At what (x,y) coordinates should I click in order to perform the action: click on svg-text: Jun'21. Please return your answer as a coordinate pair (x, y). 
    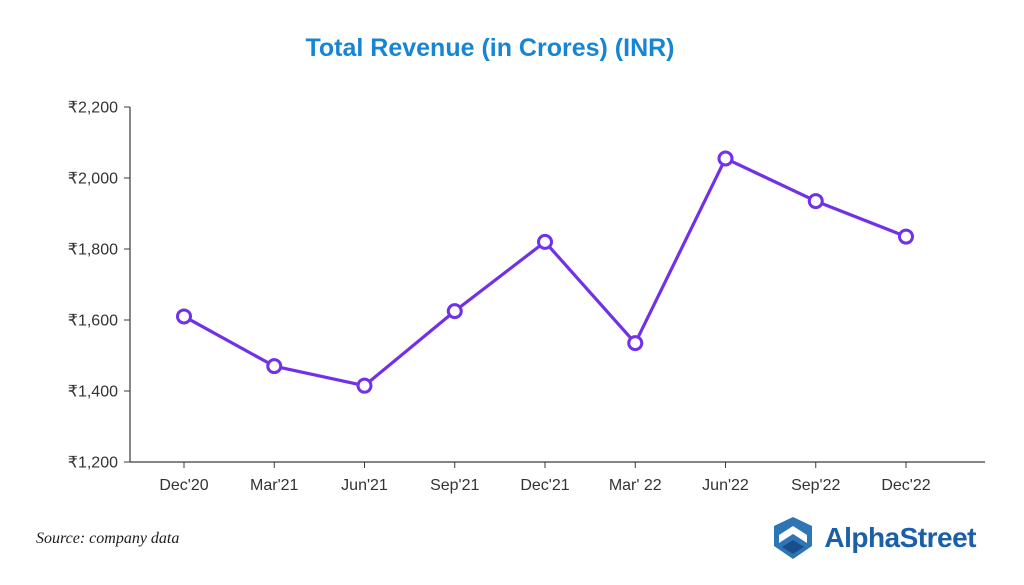
    Looking at the image, I should click on (364, 485).